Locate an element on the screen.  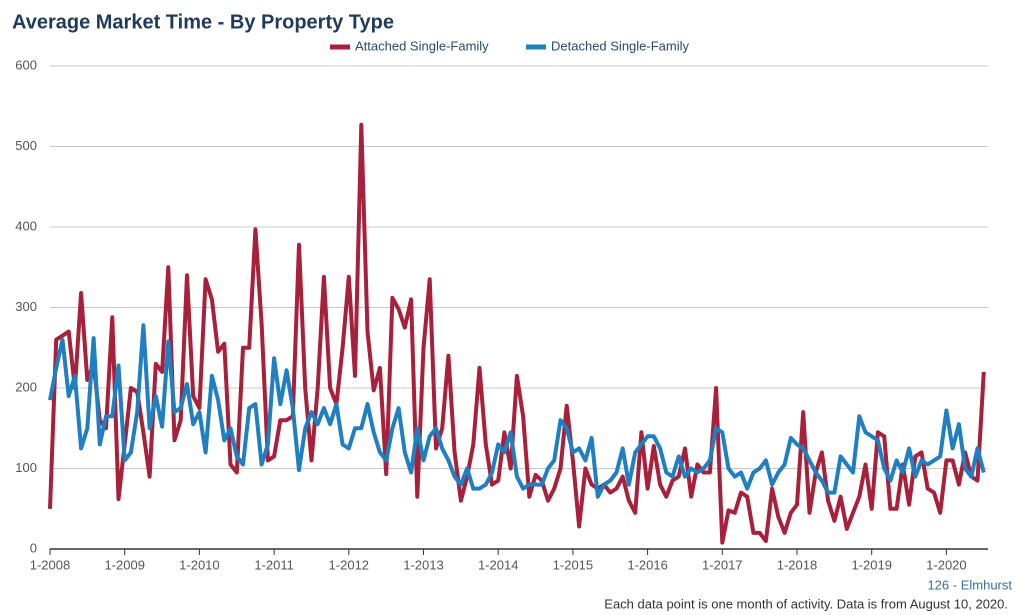
x-tick-label: 1-2016 is located at coordinates (647, 564).